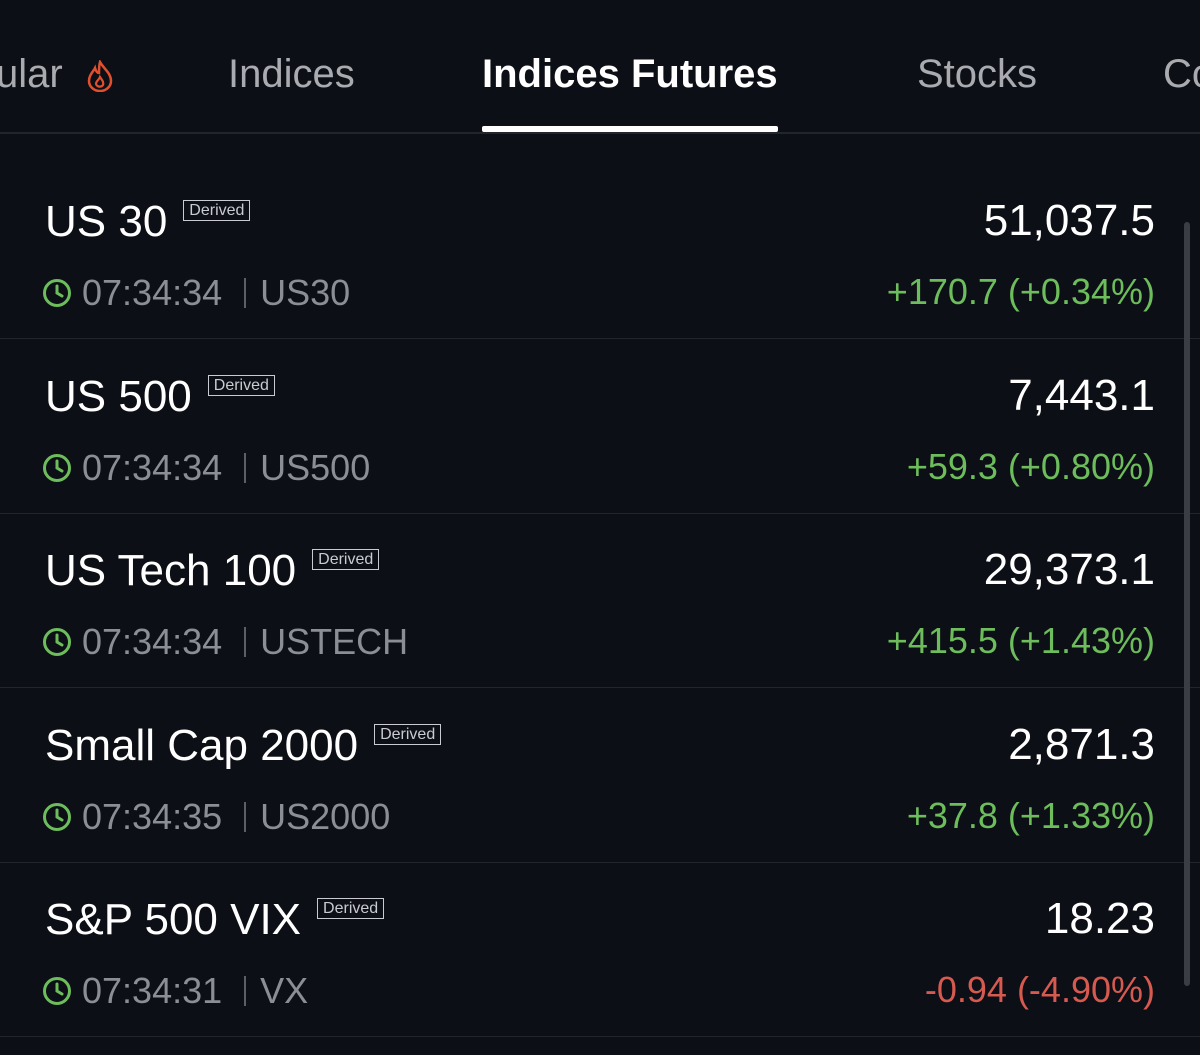 The height and width of the screenshot is (1055, 1200). What do you see at coordinates (118, 396) in the screenshot?
I see `instrument-name: US 500` at bounding box center [118, 396].